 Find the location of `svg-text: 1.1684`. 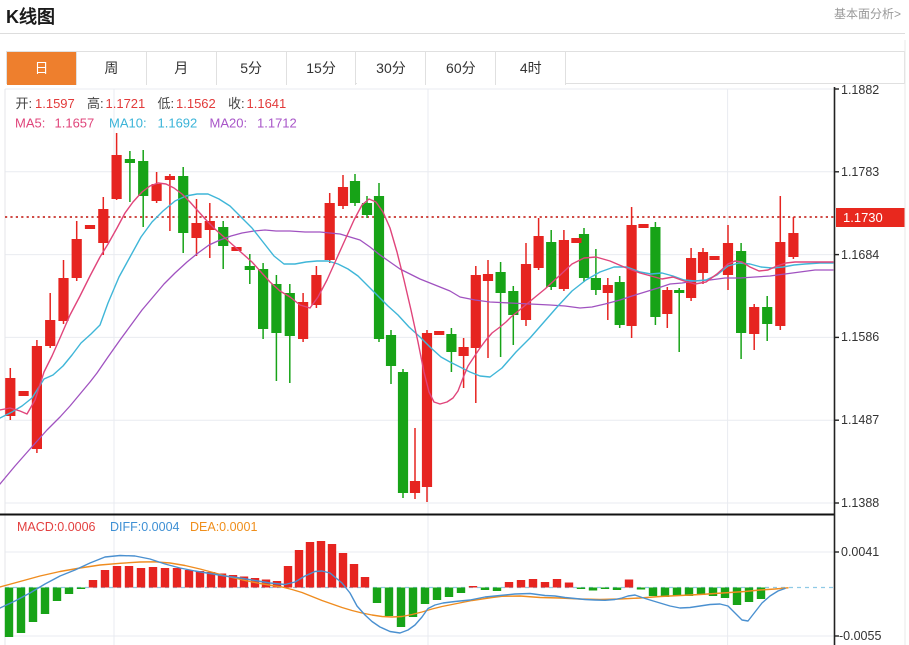

svg-text: 1.1684 is located at coordinates (860, 255).